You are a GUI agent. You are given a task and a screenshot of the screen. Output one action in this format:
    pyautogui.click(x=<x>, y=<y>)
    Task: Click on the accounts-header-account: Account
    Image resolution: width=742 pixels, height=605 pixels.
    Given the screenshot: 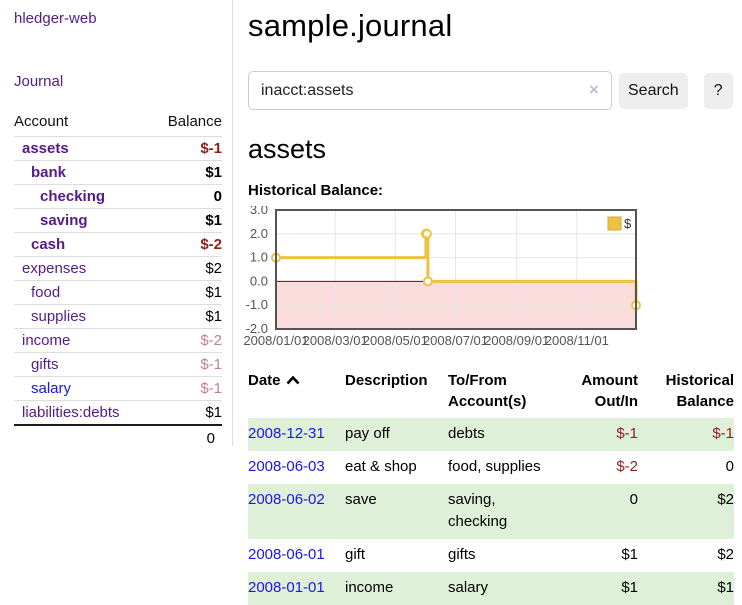 What is the action you would take?
    pyautogui.click(x=41, y=121)
    